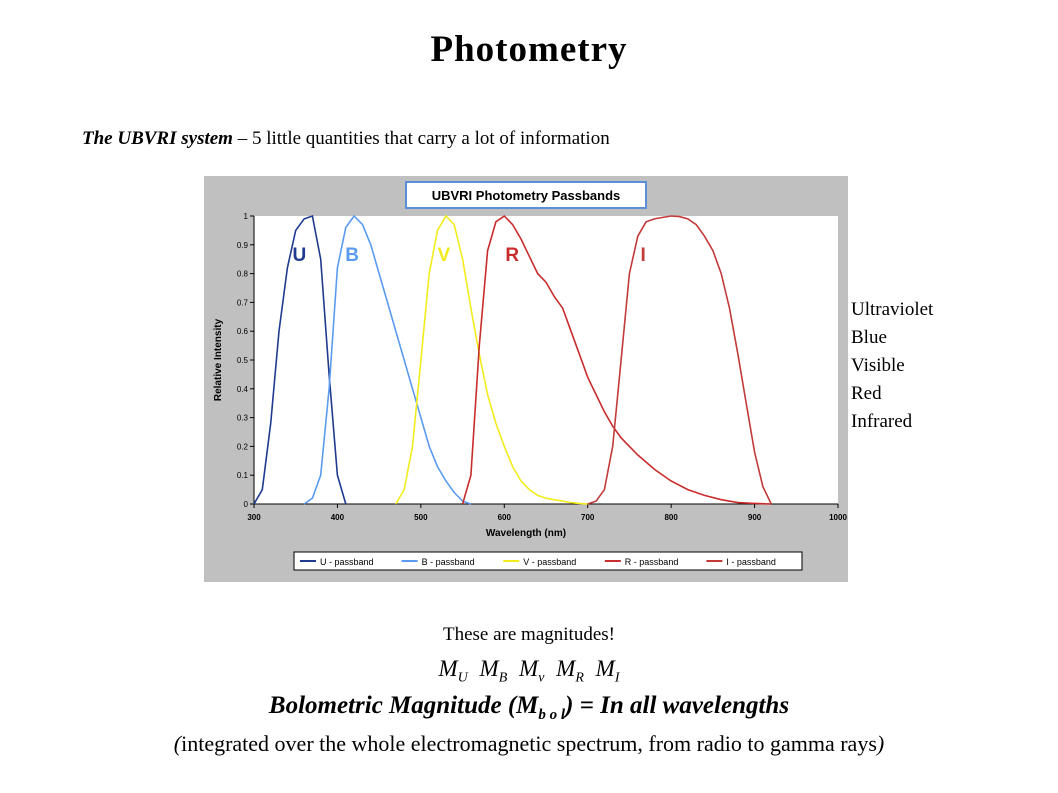 Image resolution: width=1058 pixels, height=793 pixels. Describe the element at coordinates (869, 337) in the screenshot. I see `band-name-blue: Blue` at that location.